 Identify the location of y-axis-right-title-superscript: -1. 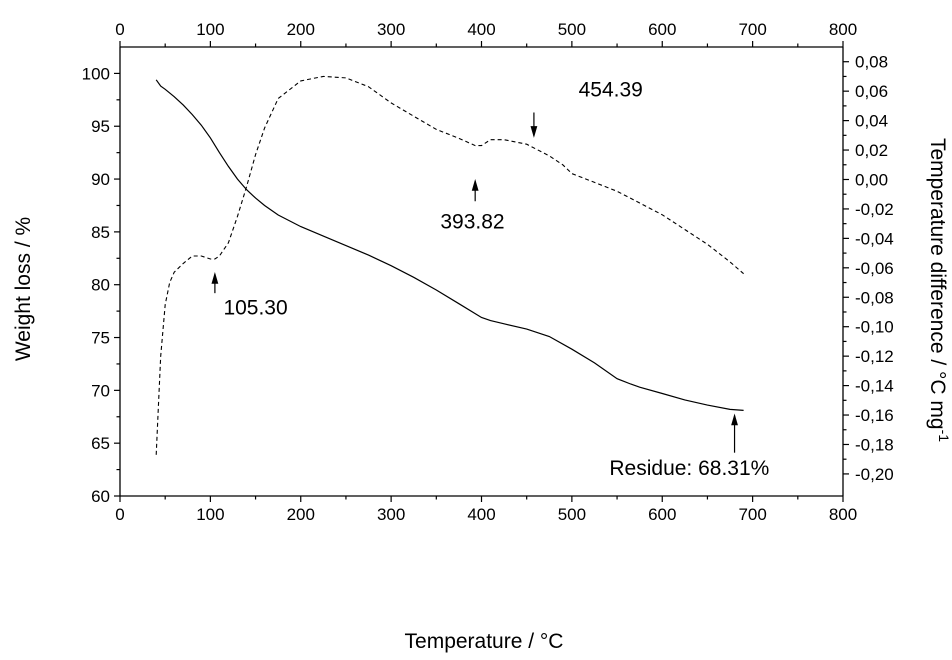
(944, 436).